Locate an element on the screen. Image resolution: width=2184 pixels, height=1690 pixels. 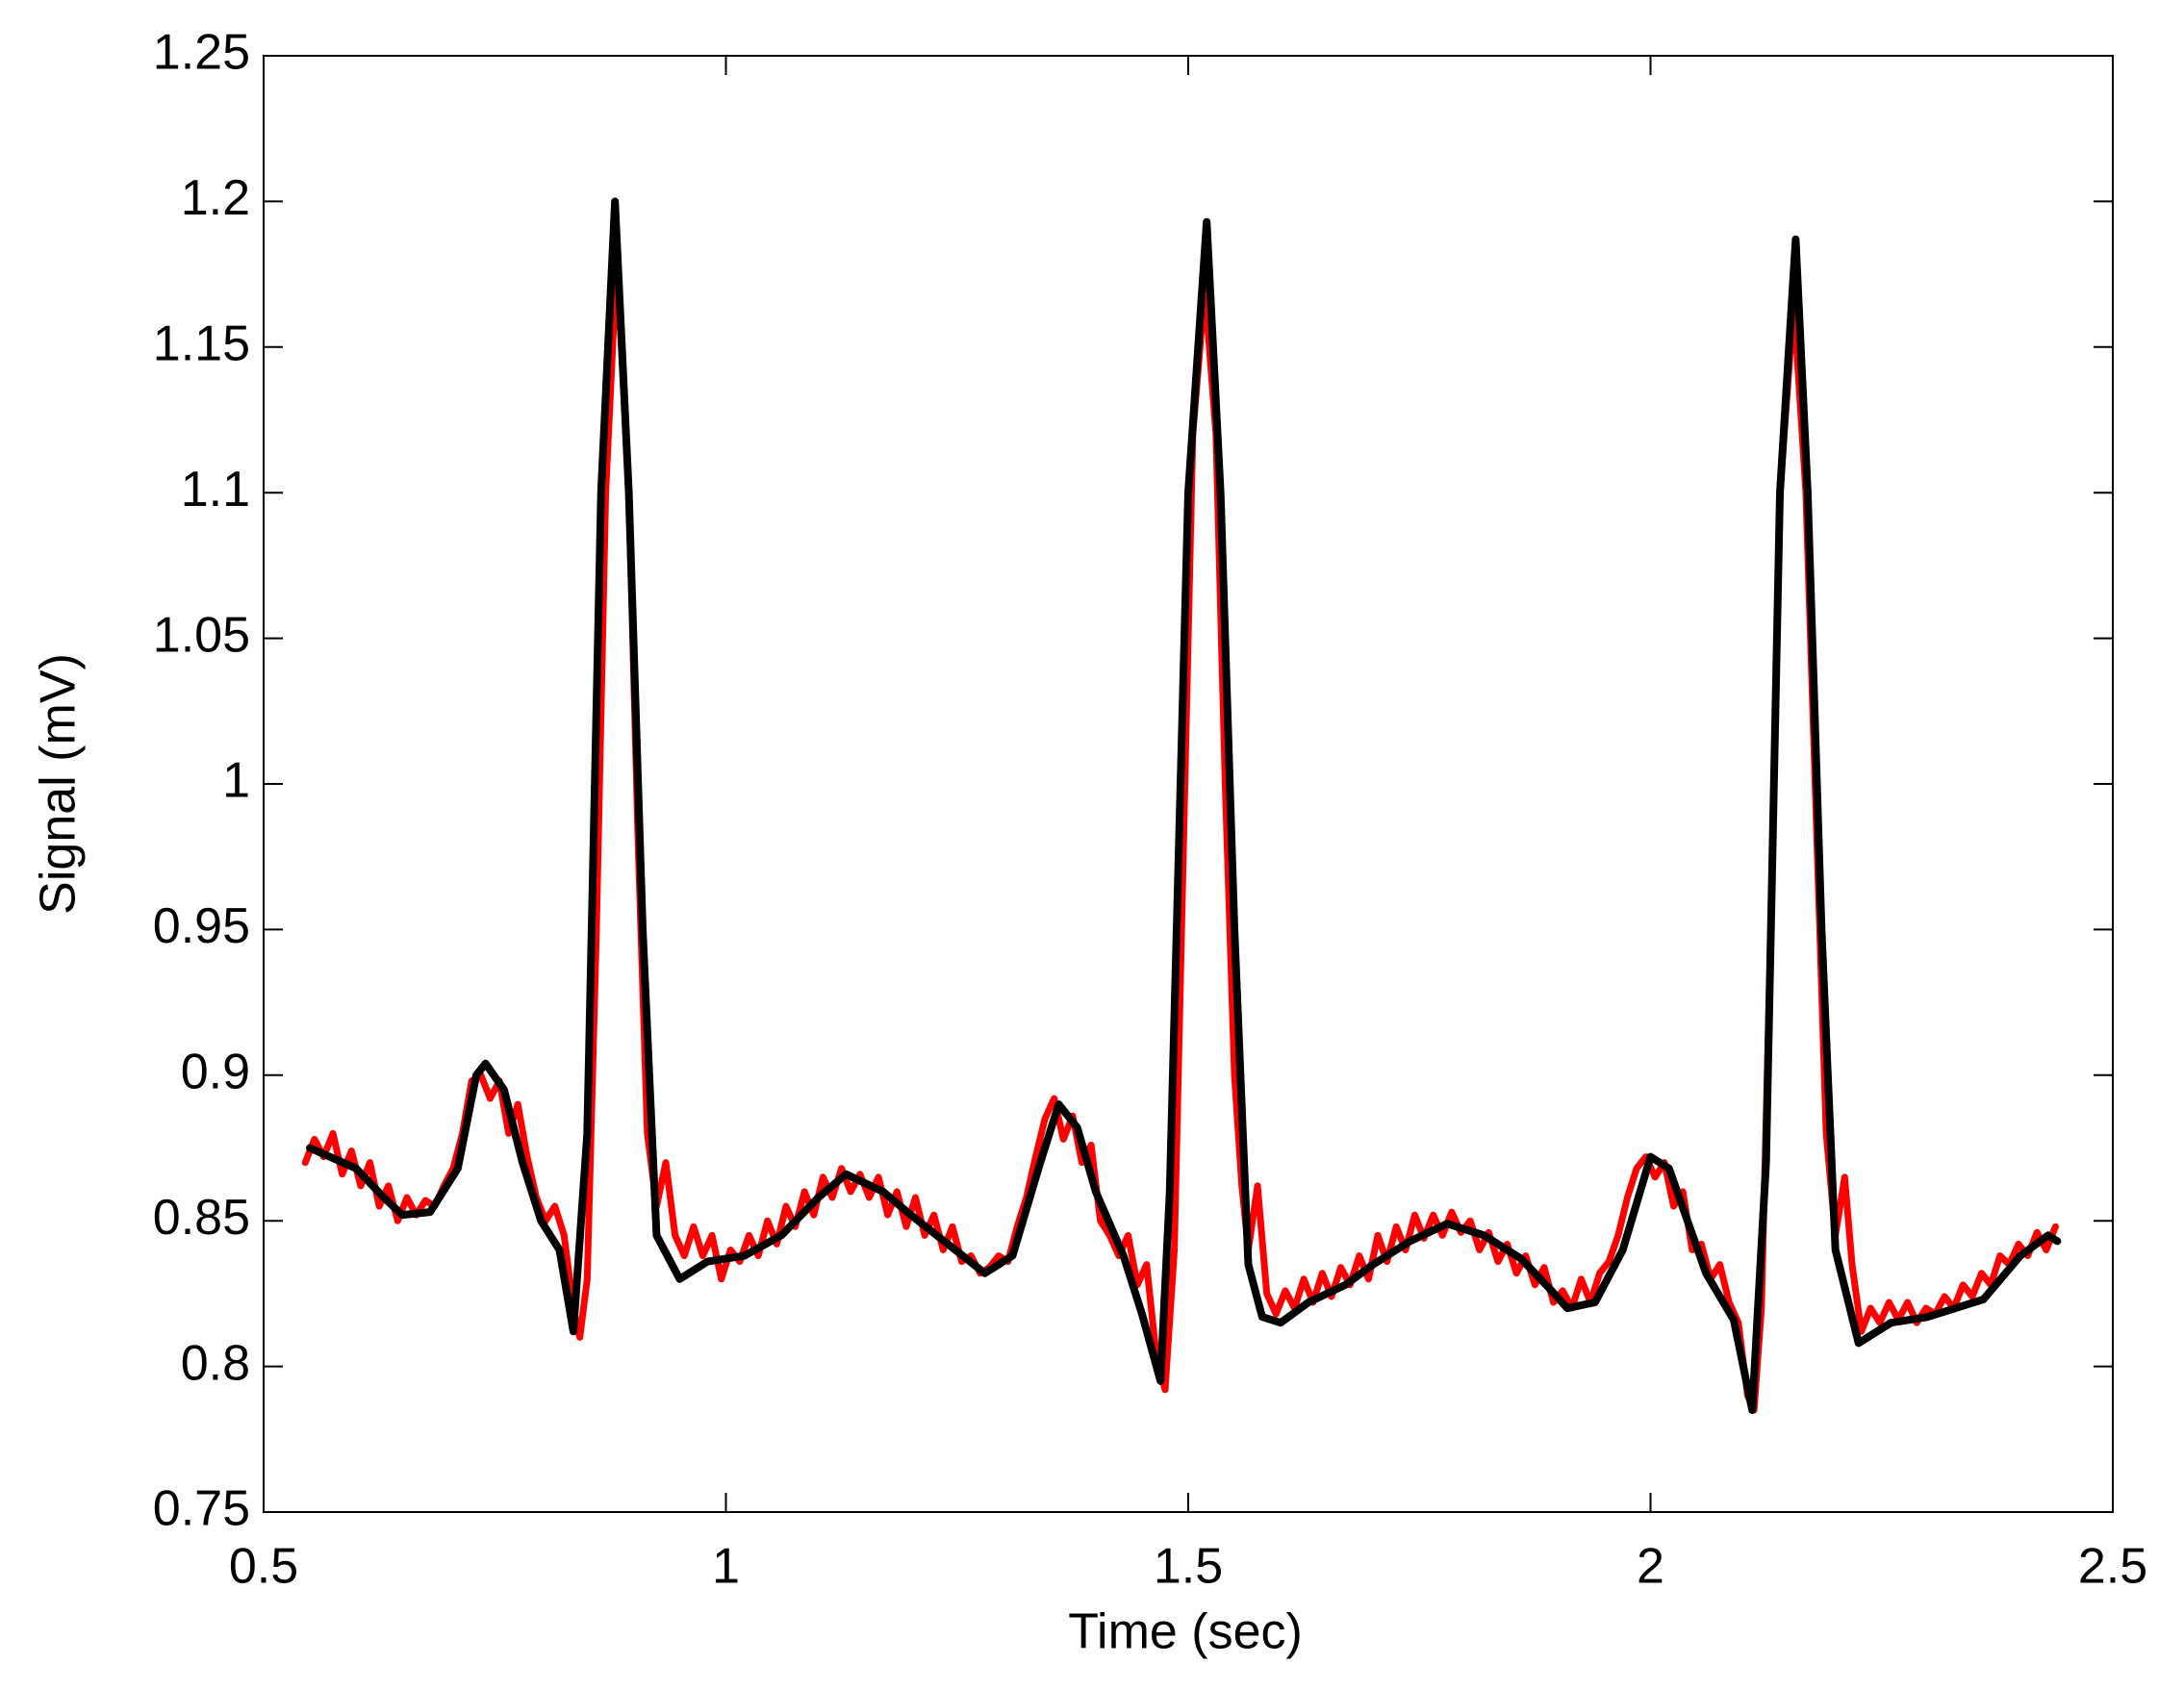
x-tick-label: 1.5 is located at coordinates (1189, 1567).